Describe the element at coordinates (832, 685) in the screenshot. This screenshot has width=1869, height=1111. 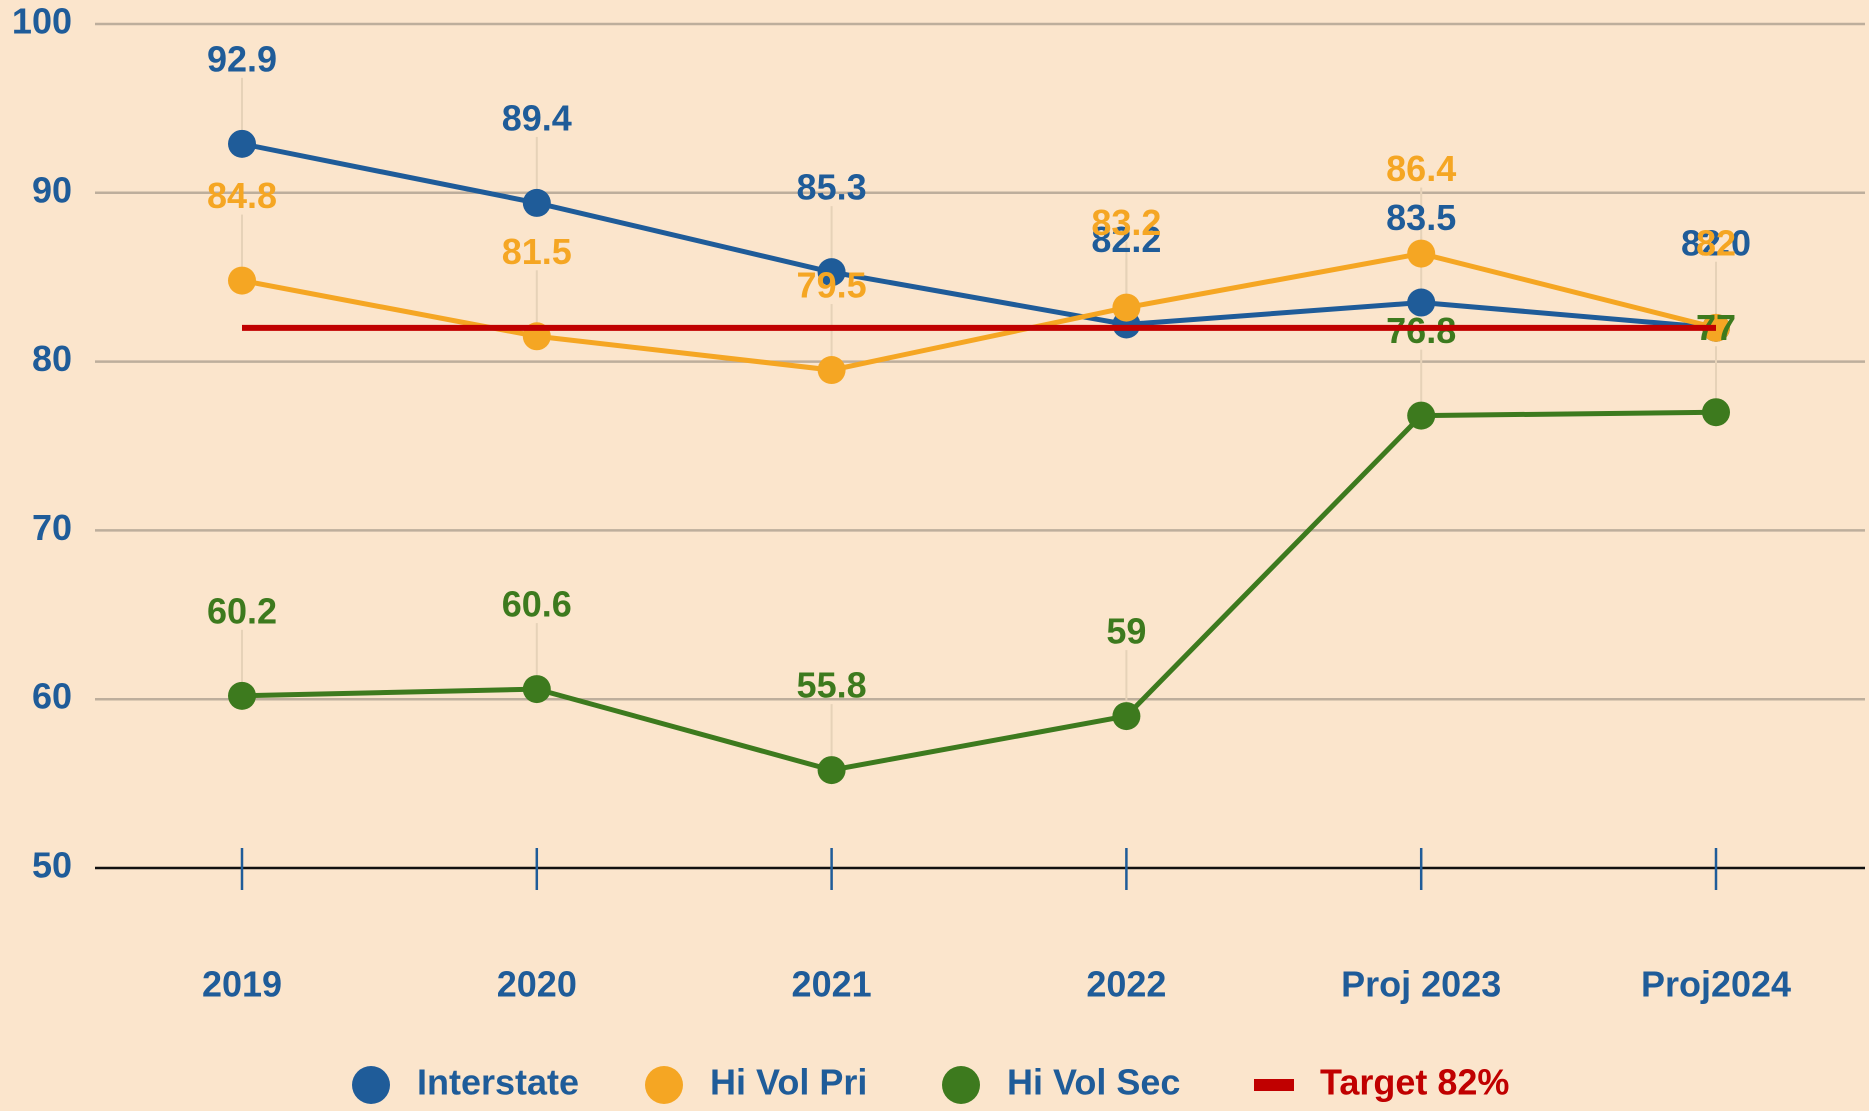
I see `data-label: 55.8` at that location.